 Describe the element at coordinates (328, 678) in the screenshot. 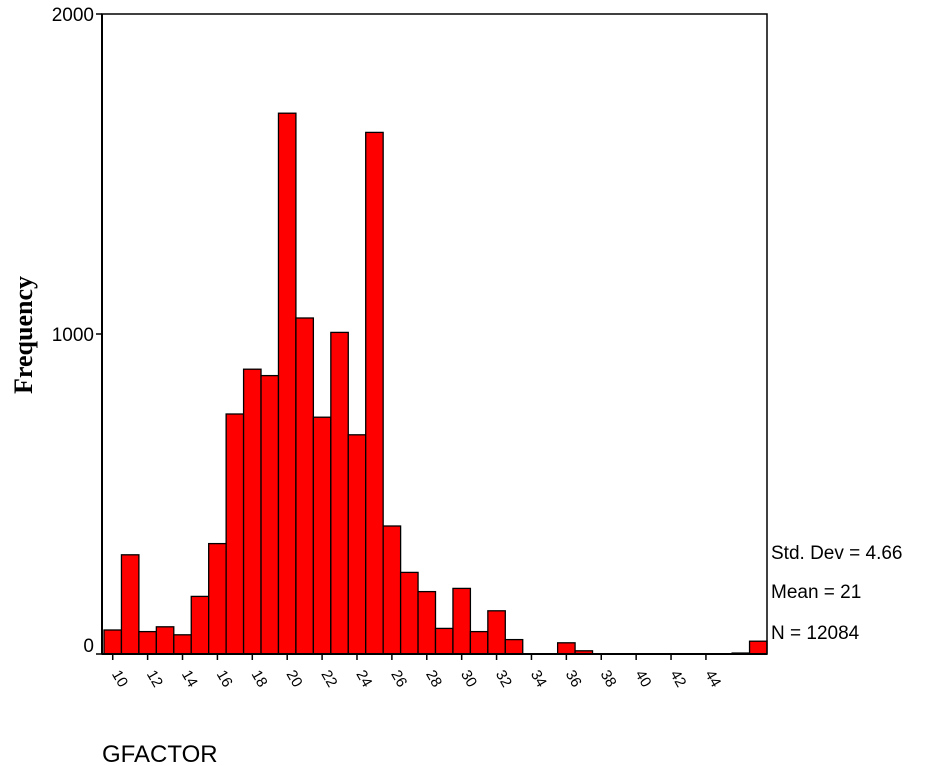

I see `x-tick-label: 22` at that location.